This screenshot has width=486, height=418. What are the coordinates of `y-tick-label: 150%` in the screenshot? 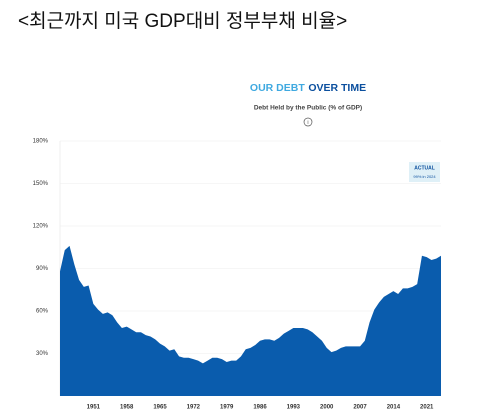 It's located at (41, 184).